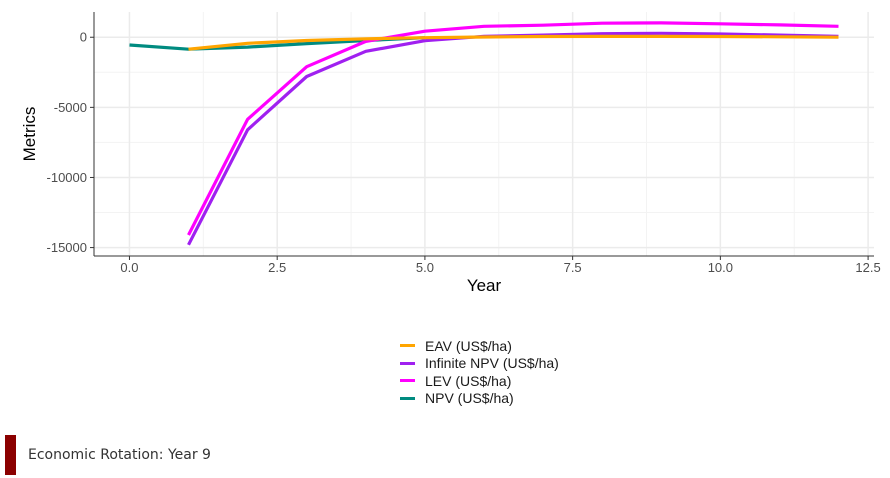 This screenshot has height=478, width=890. Describe the element at coordinates (720, 267) in the screenshot. I see `x-tick-label: 10.0` at that location.